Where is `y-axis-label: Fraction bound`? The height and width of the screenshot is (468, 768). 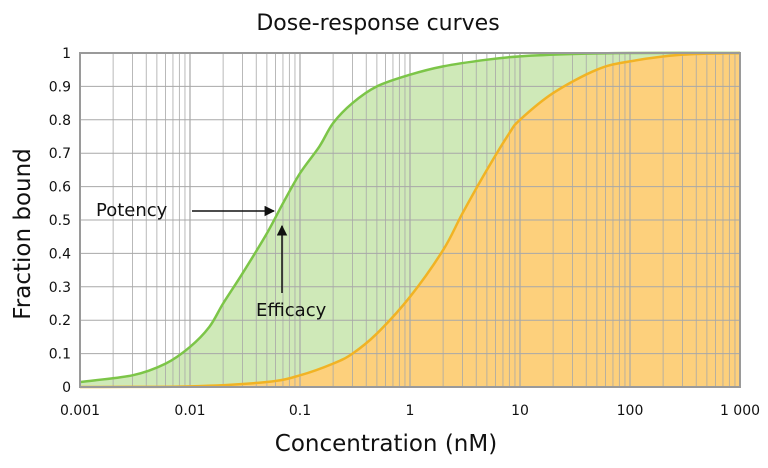
y-axis-label: Fraction bound is located at coordinates (23, 234).